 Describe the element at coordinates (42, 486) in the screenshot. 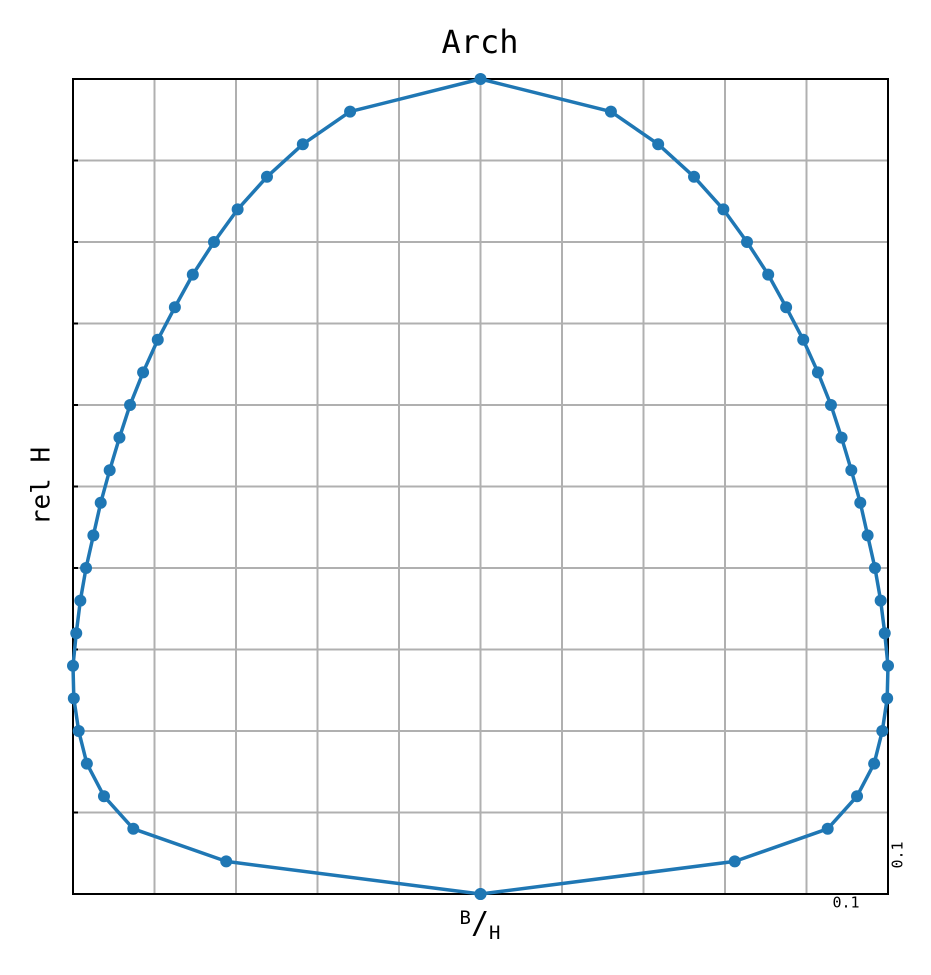

I see `y-axis-label: rel H` at that location.